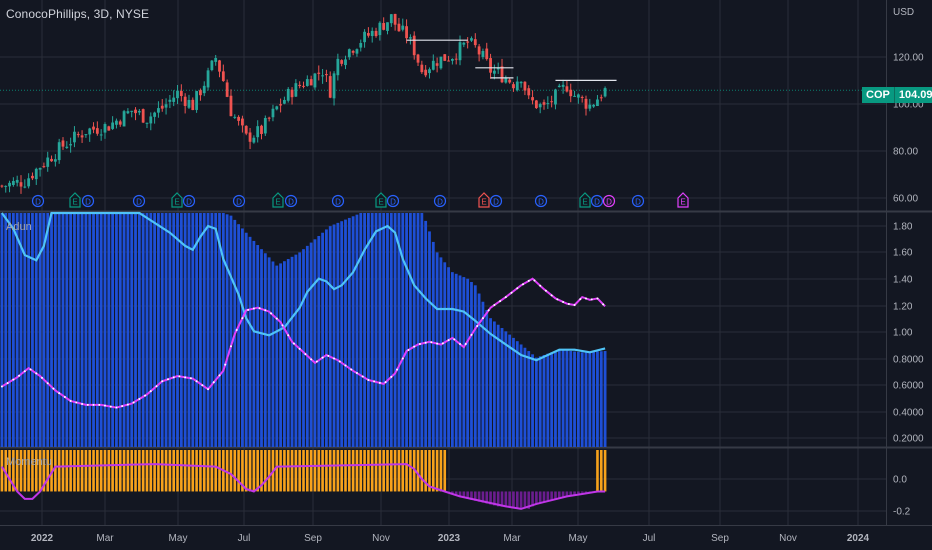  I want to click on indicator1-label: Adun, so click(19, 227).